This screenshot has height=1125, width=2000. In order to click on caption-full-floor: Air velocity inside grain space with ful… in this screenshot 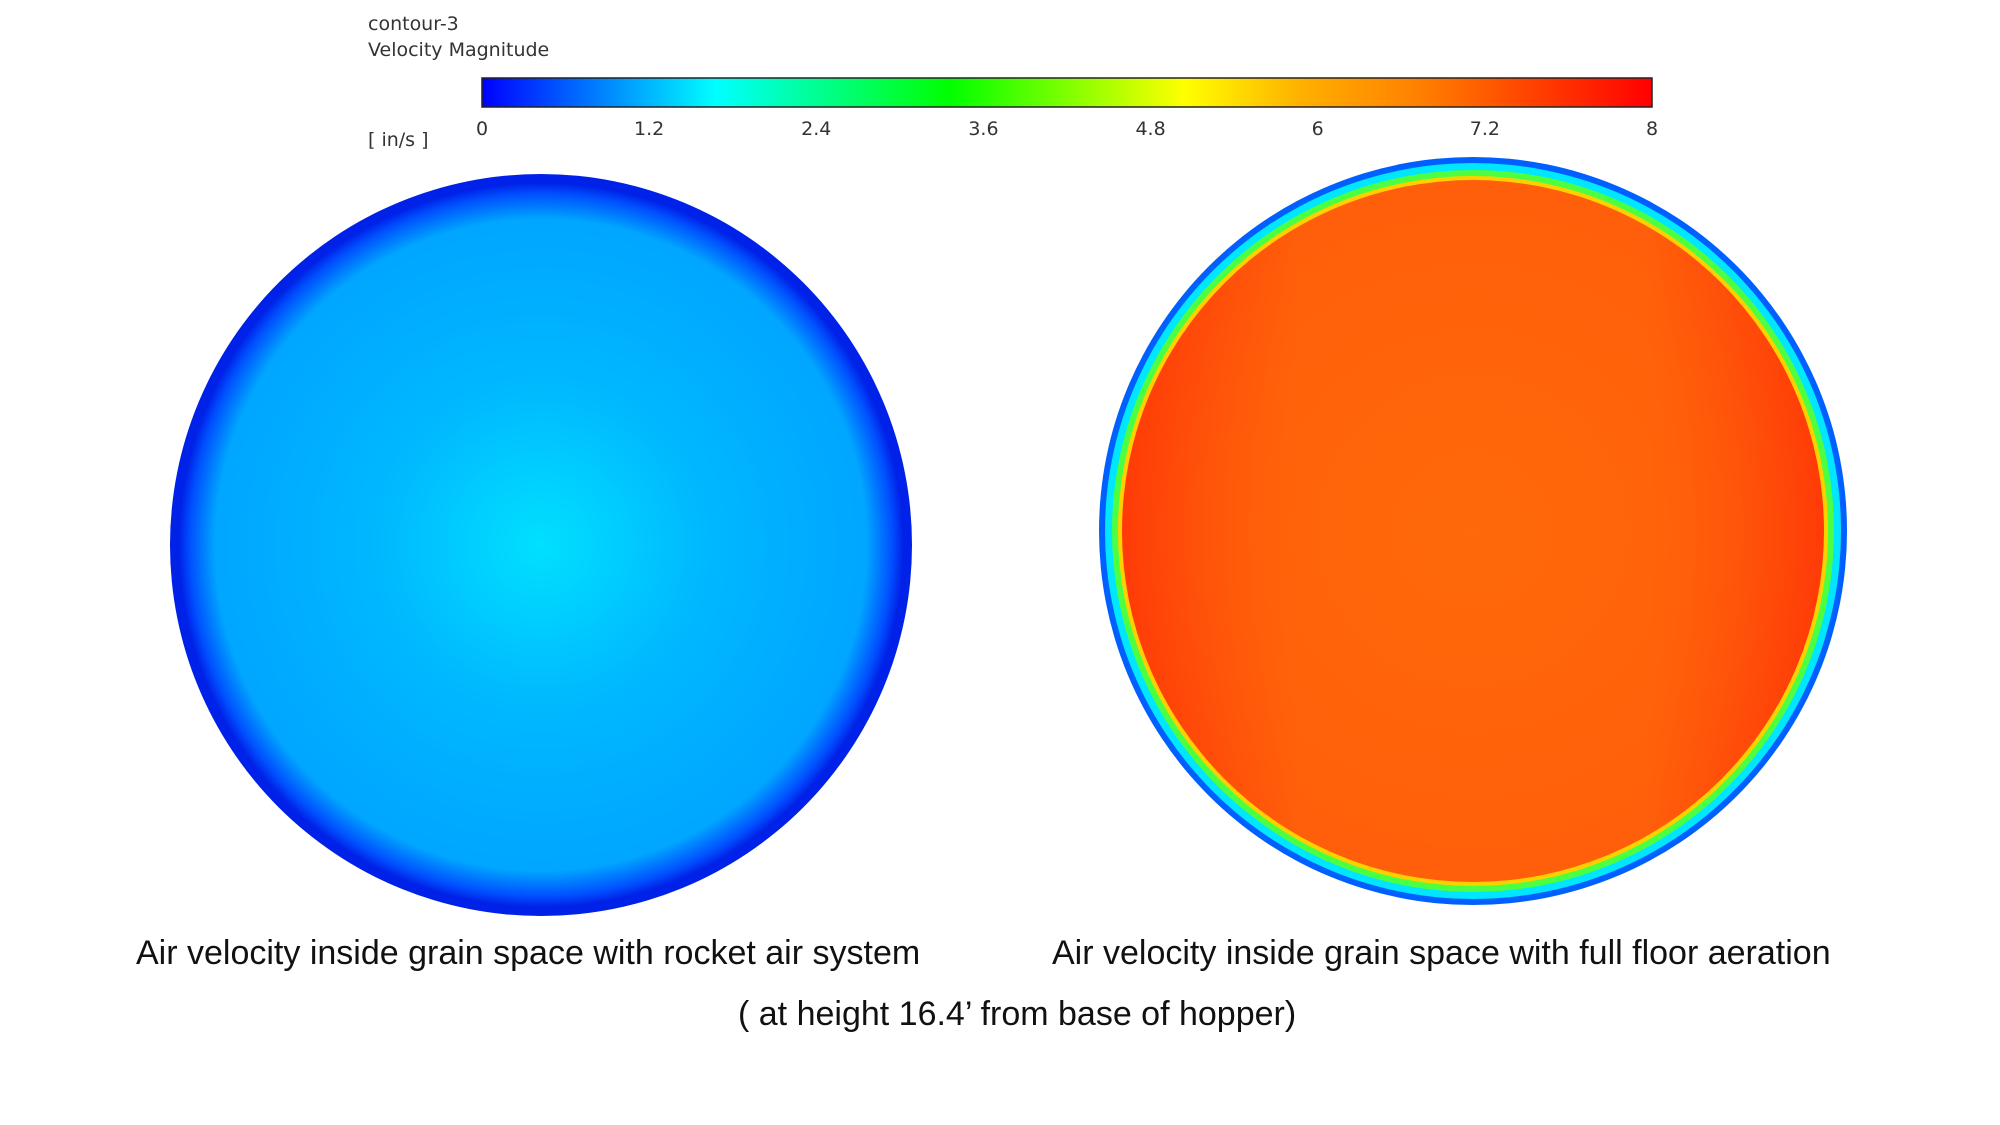, I will do `click(1441, 953)`.